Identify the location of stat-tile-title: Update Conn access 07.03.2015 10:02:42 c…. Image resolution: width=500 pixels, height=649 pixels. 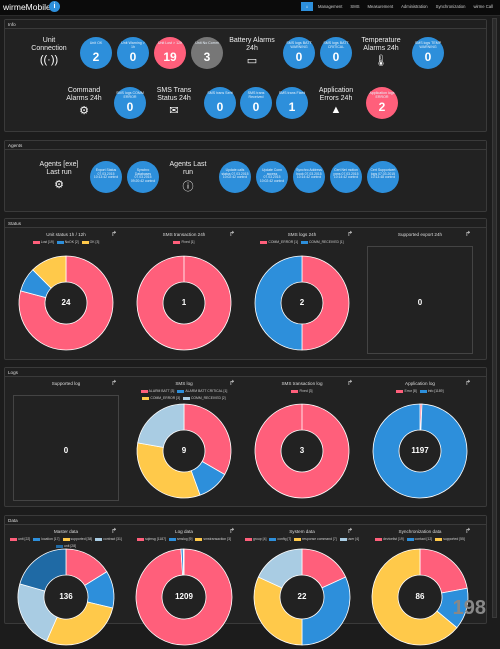
(272, 176).